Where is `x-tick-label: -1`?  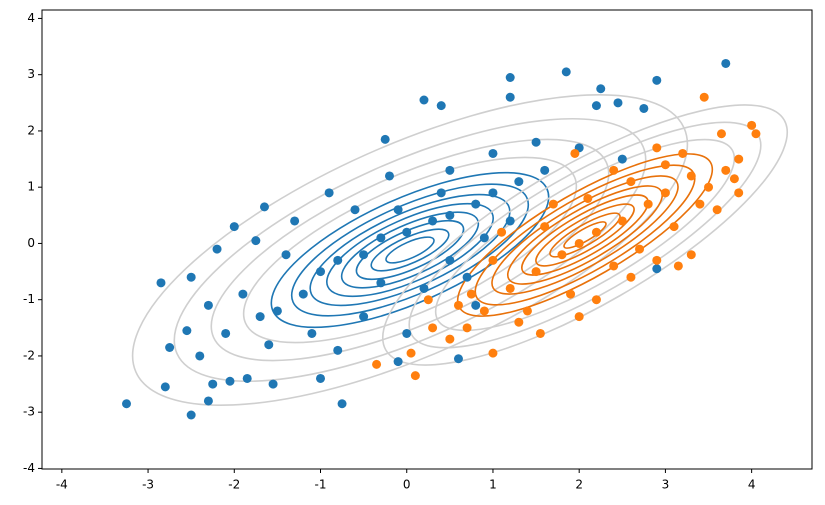 x-tick-label: -1 is located at coordinates (321, 485).